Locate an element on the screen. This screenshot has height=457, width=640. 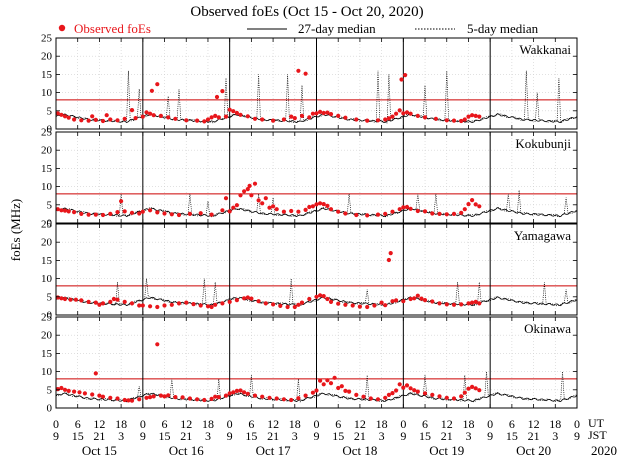
station-name: Wakkanai is located at coordinates (545, 49).